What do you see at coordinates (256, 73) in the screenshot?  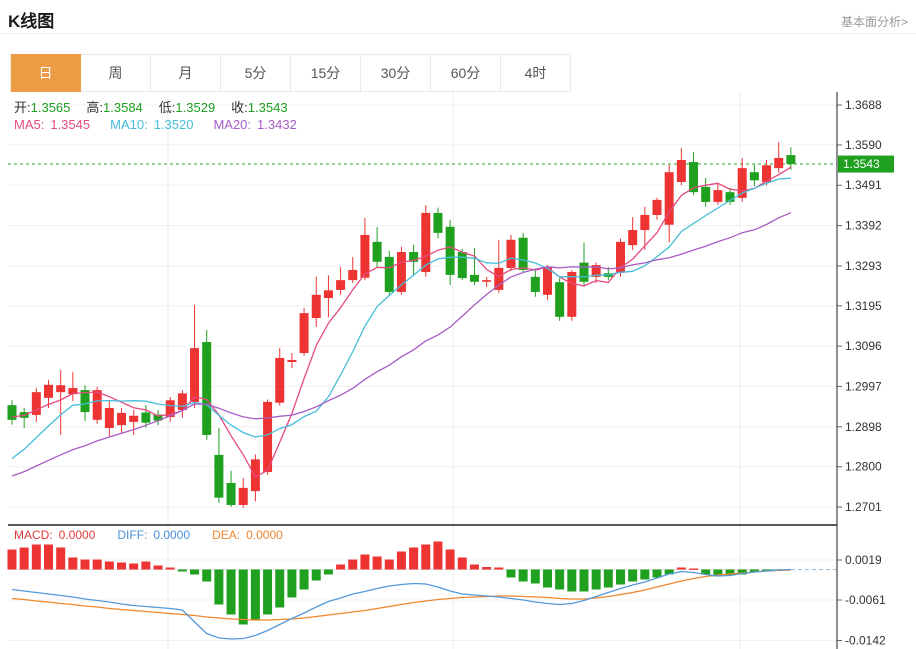 I see `period-tab-4: 5分` at bounding box center [256, 73].